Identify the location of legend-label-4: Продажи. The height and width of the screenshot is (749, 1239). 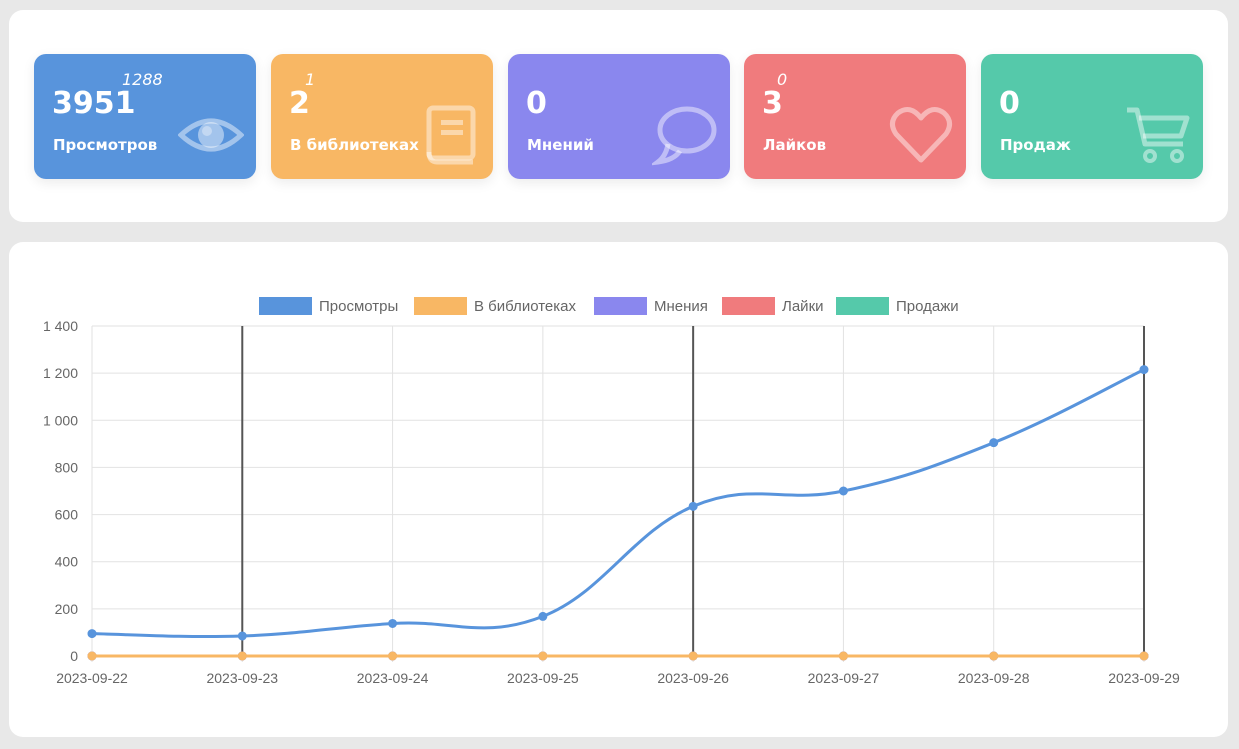
(927, 306).